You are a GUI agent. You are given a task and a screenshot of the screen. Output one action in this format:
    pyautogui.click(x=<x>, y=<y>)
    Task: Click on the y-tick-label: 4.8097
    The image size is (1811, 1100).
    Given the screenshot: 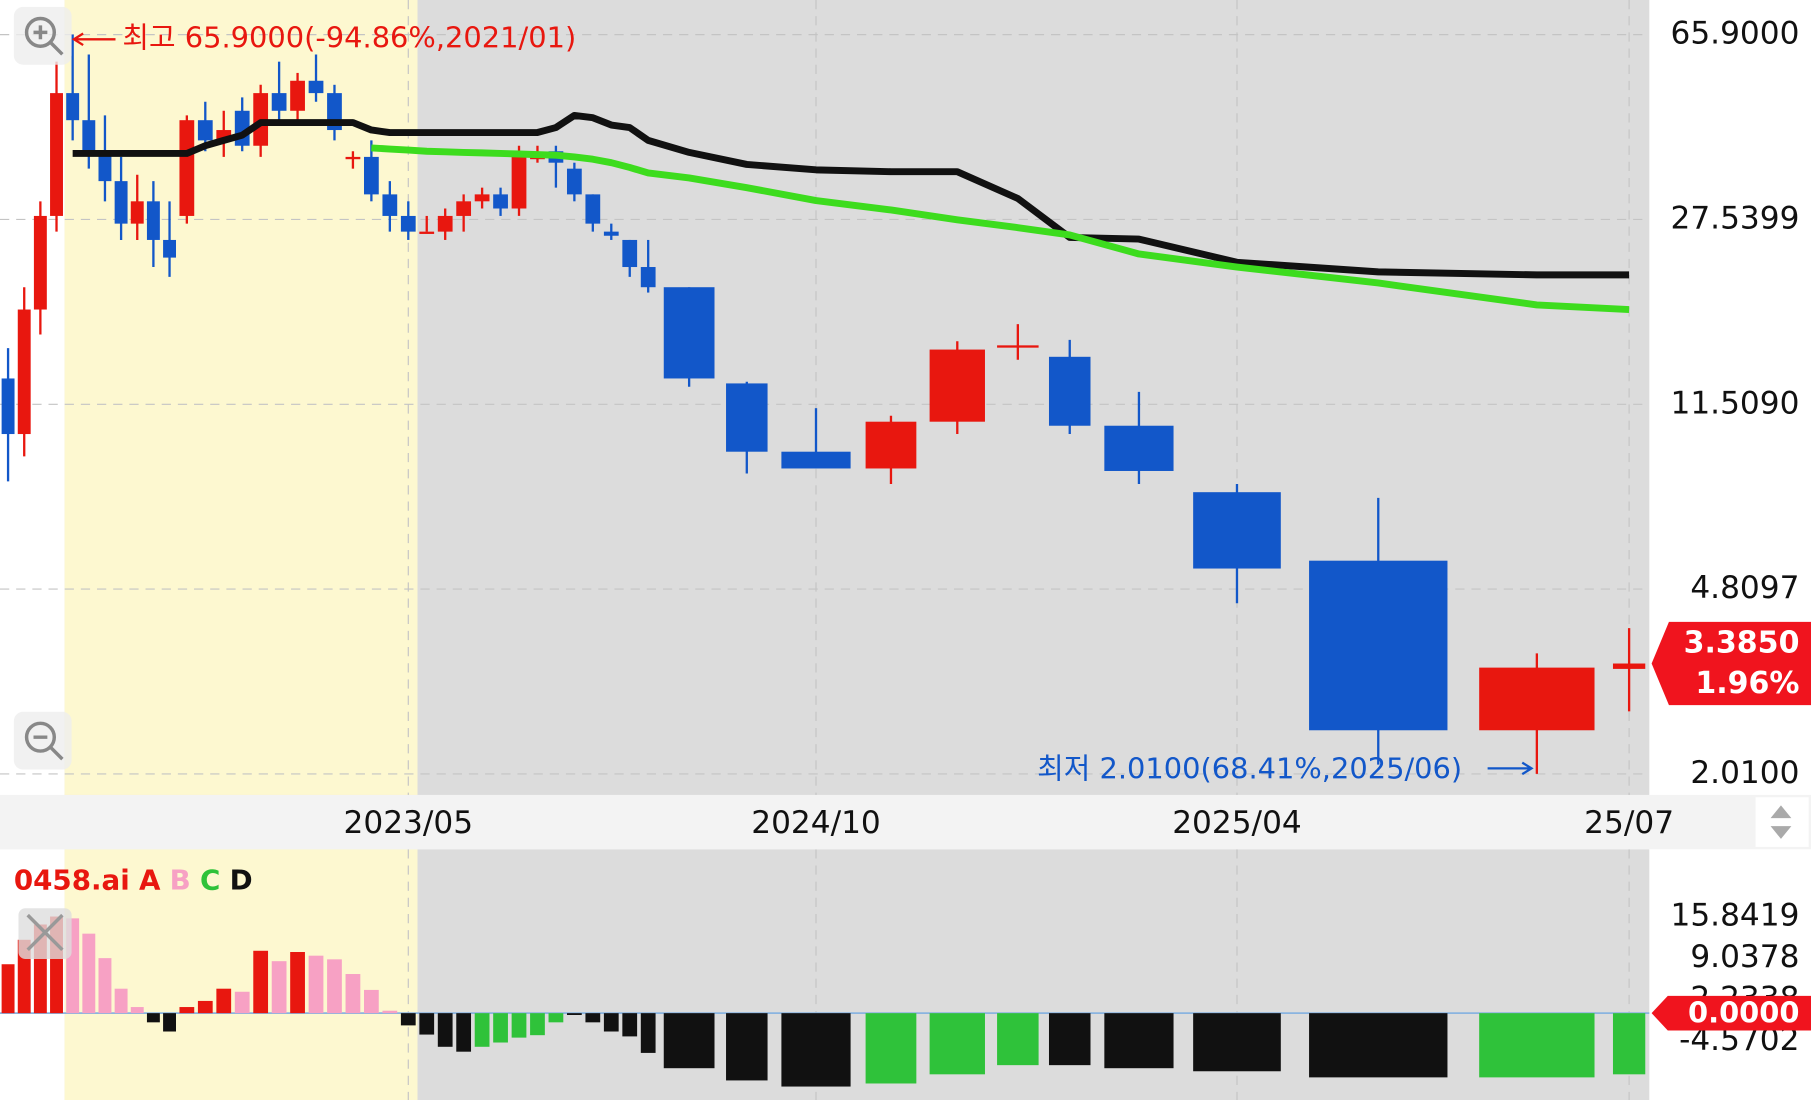 What is the action you would take?
    pyautogui.click(x=1744, y=588)
    